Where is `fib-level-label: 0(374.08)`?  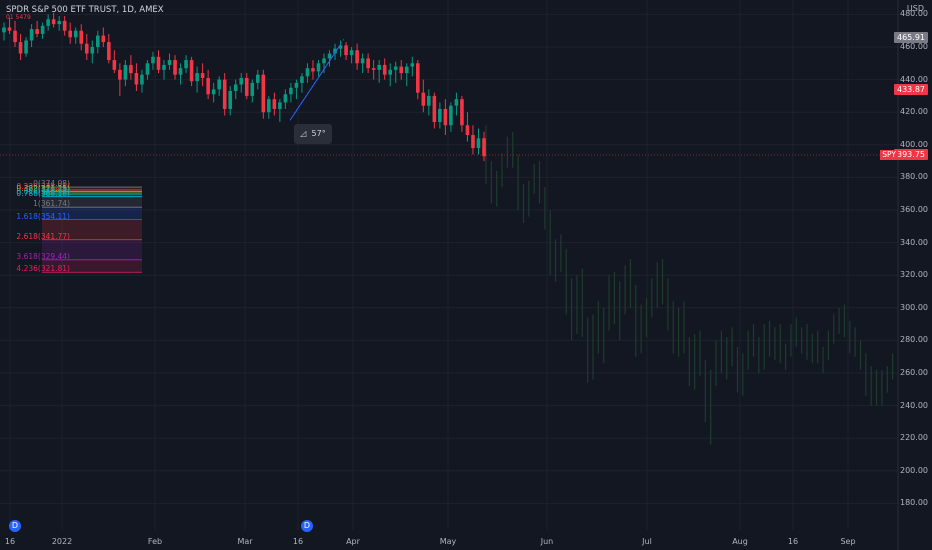 fib-level-label: 0(374.08) is located at coordinates (51, 184).